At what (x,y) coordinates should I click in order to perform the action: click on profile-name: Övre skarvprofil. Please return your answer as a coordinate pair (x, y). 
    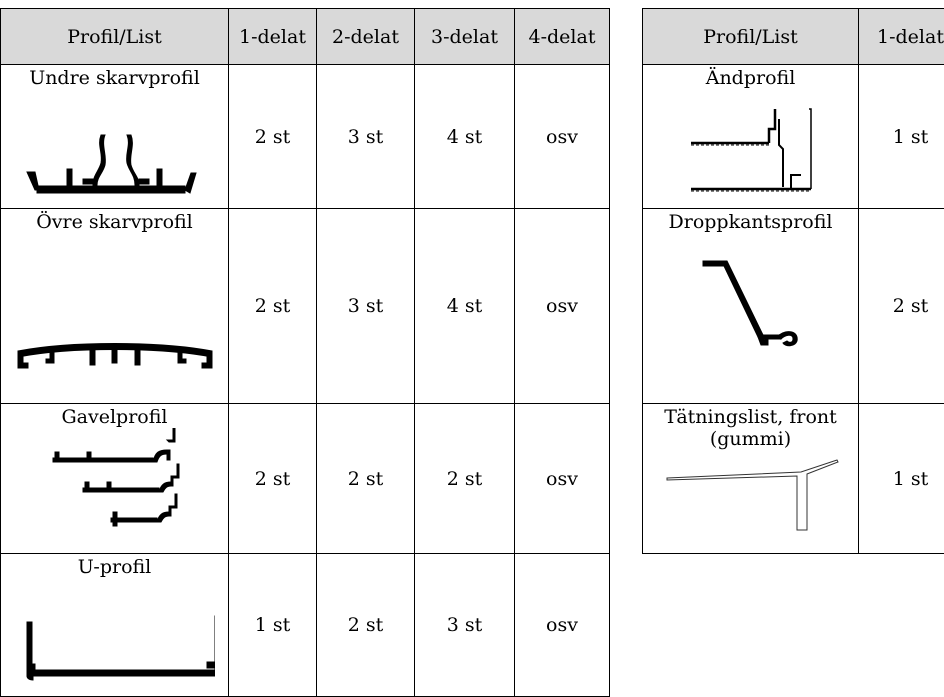
    Looking at the image, I should click on (114, 222).